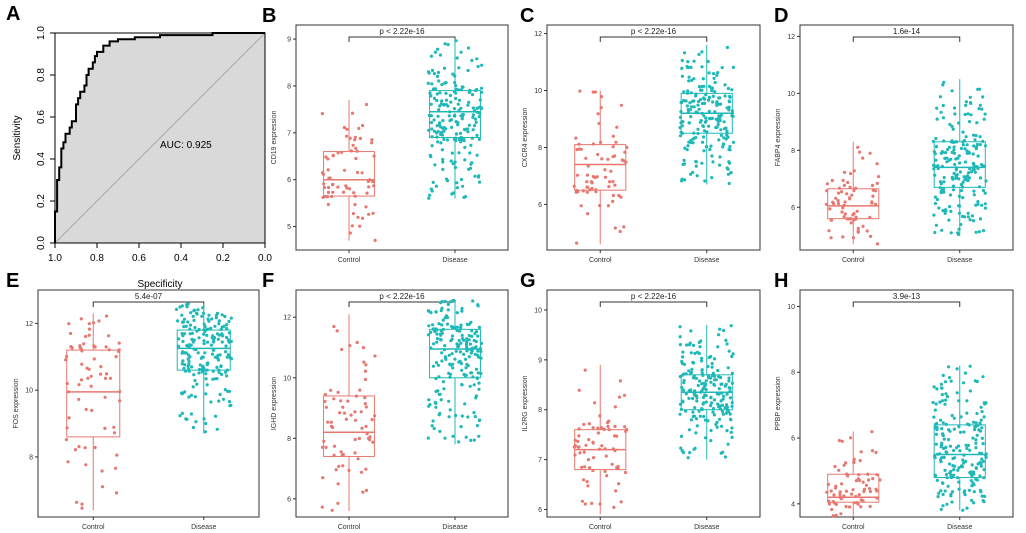 The height and width of the screenshot is (533, 1026). What do you see at coordinates (97, 258) in the screenshot?
I see `roc-x-tick-label: 0.8` at bounding box center [97, 258].